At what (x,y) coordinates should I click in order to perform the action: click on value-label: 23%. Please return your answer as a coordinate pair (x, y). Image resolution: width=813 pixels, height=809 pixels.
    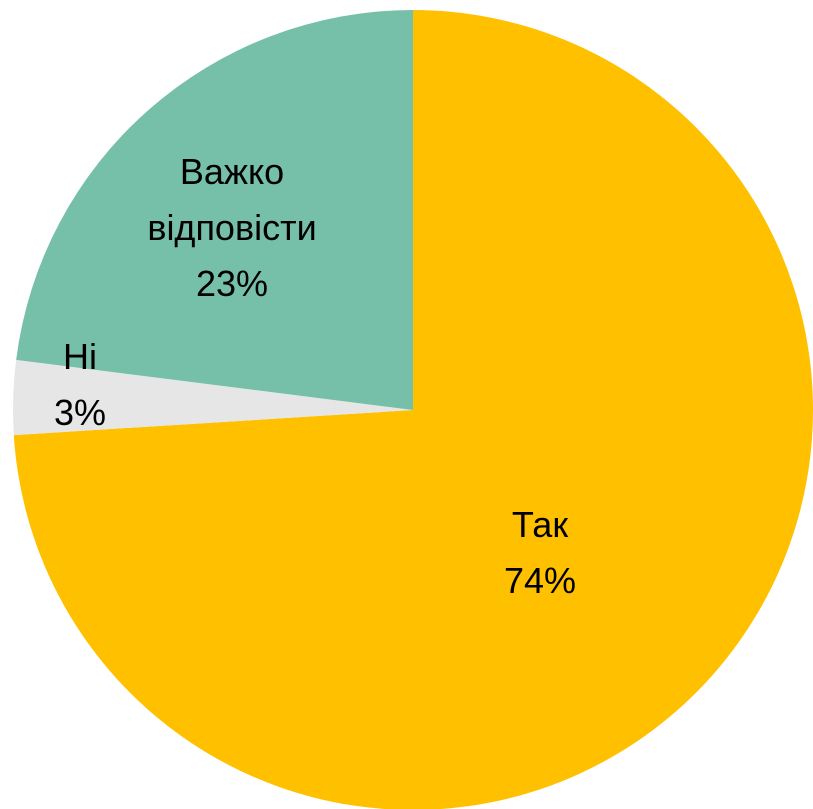
    Looking at the image, I should click on (232, 283).